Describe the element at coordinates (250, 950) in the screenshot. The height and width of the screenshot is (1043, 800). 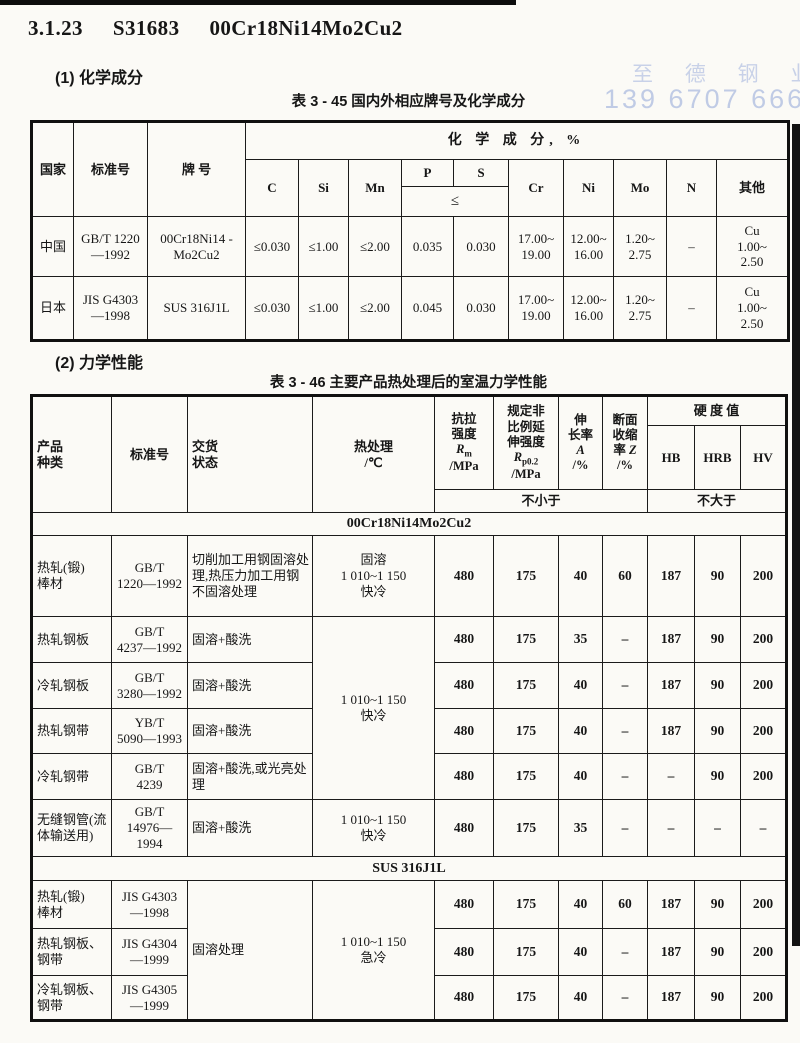
I see `cell-delivery-merged: 固溶处理` at that location.